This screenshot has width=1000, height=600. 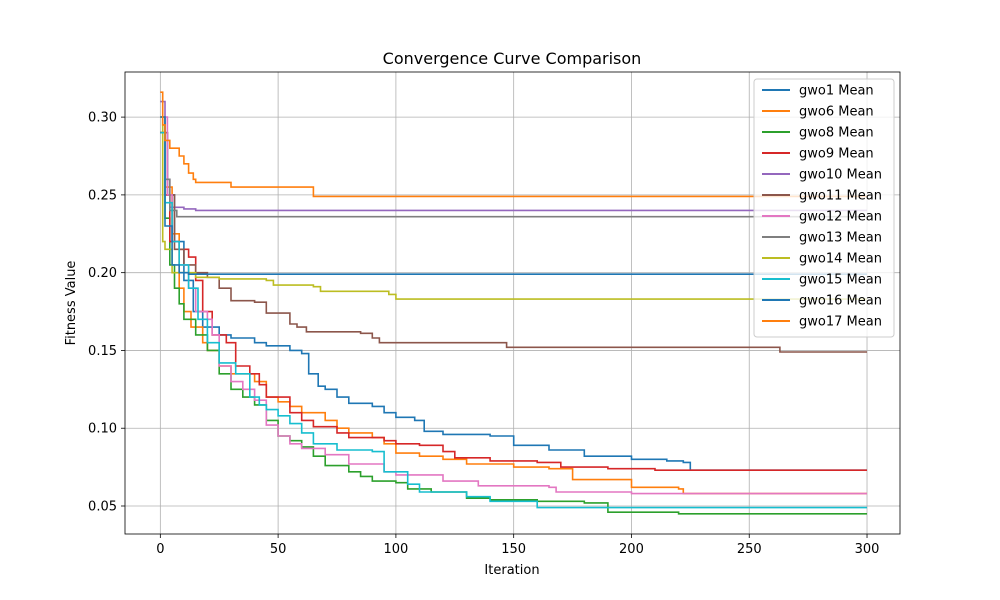 I want to click on legend-label: gwo1 Mean, so click(x=836, y=91).